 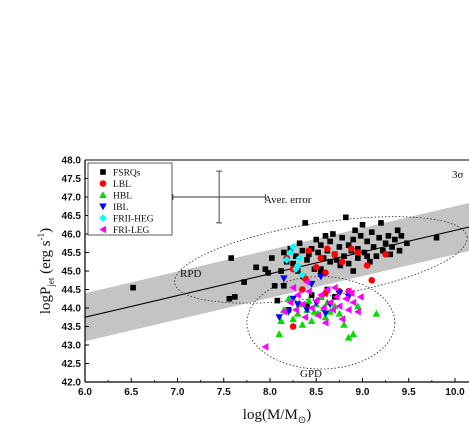 I want to click on legend-box, so click(x=130, y=199).